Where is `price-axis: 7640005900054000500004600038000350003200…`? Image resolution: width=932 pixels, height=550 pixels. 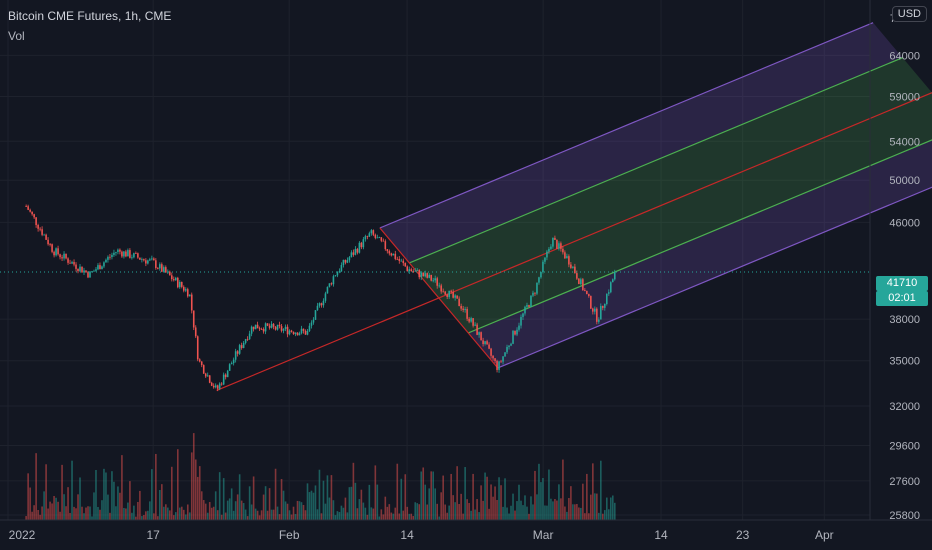 price-axis: 7640005900054000500004600038000350003200… is located at coordinates (894, 261).